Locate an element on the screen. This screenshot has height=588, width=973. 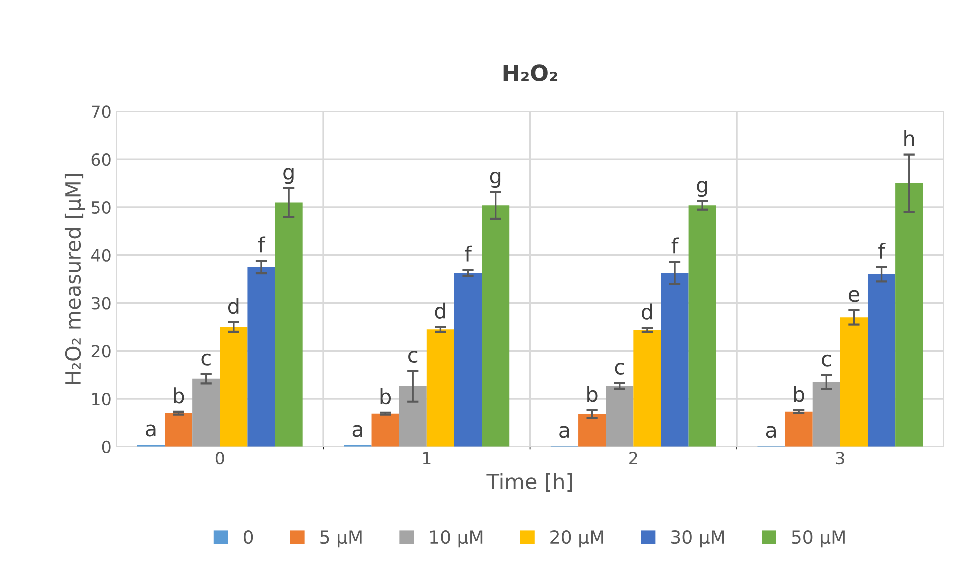
x-tick-label: 3 is located at coordinates (840, 458).